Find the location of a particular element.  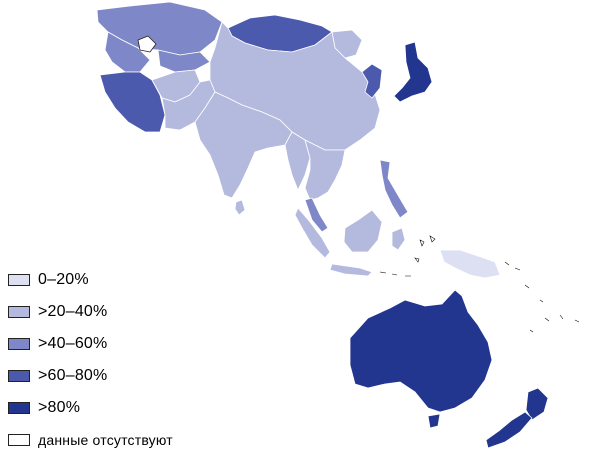

legend-item-no-data: данные отсутствуют is located at coordinates (90, 440).